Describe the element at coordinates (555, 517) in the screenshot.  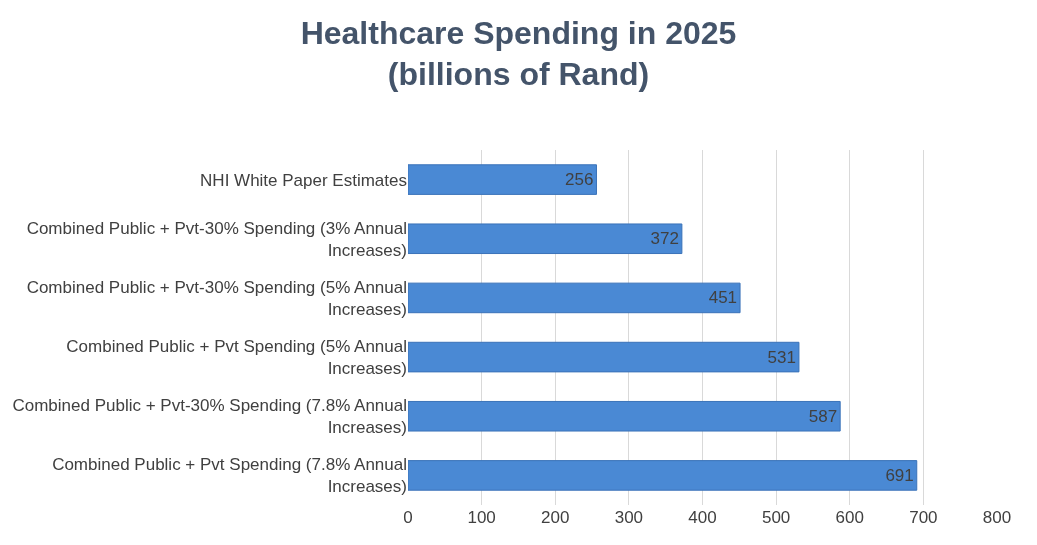
I see `x-tick-label: 200` at that location.